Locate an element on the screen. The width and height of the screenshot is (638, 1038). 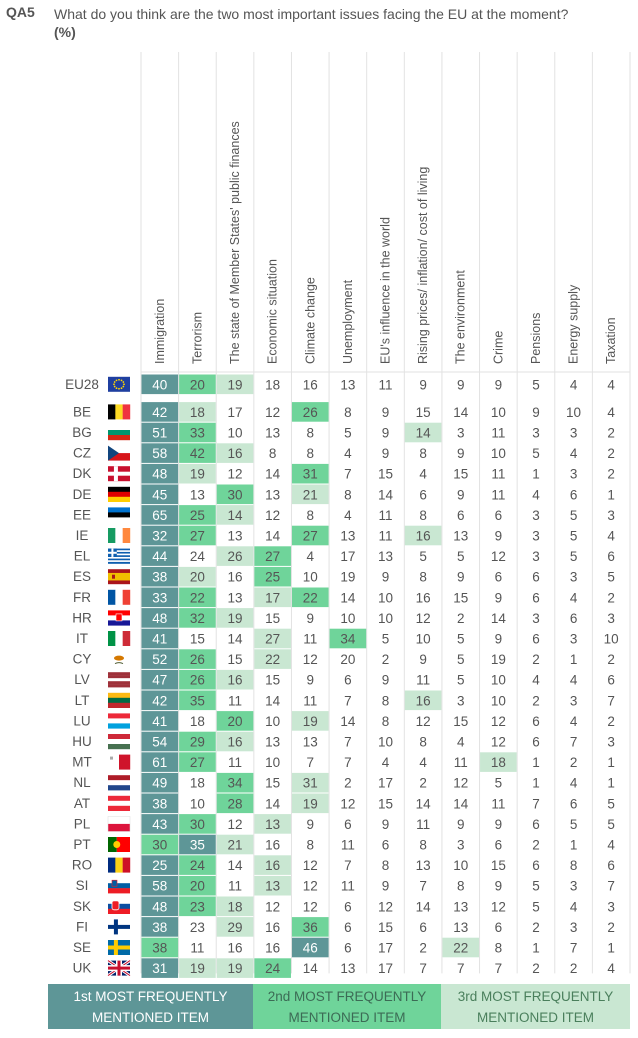
legend-second-line1: 2nd MOST FREQUENTLY is located at coordinates (347, 996).